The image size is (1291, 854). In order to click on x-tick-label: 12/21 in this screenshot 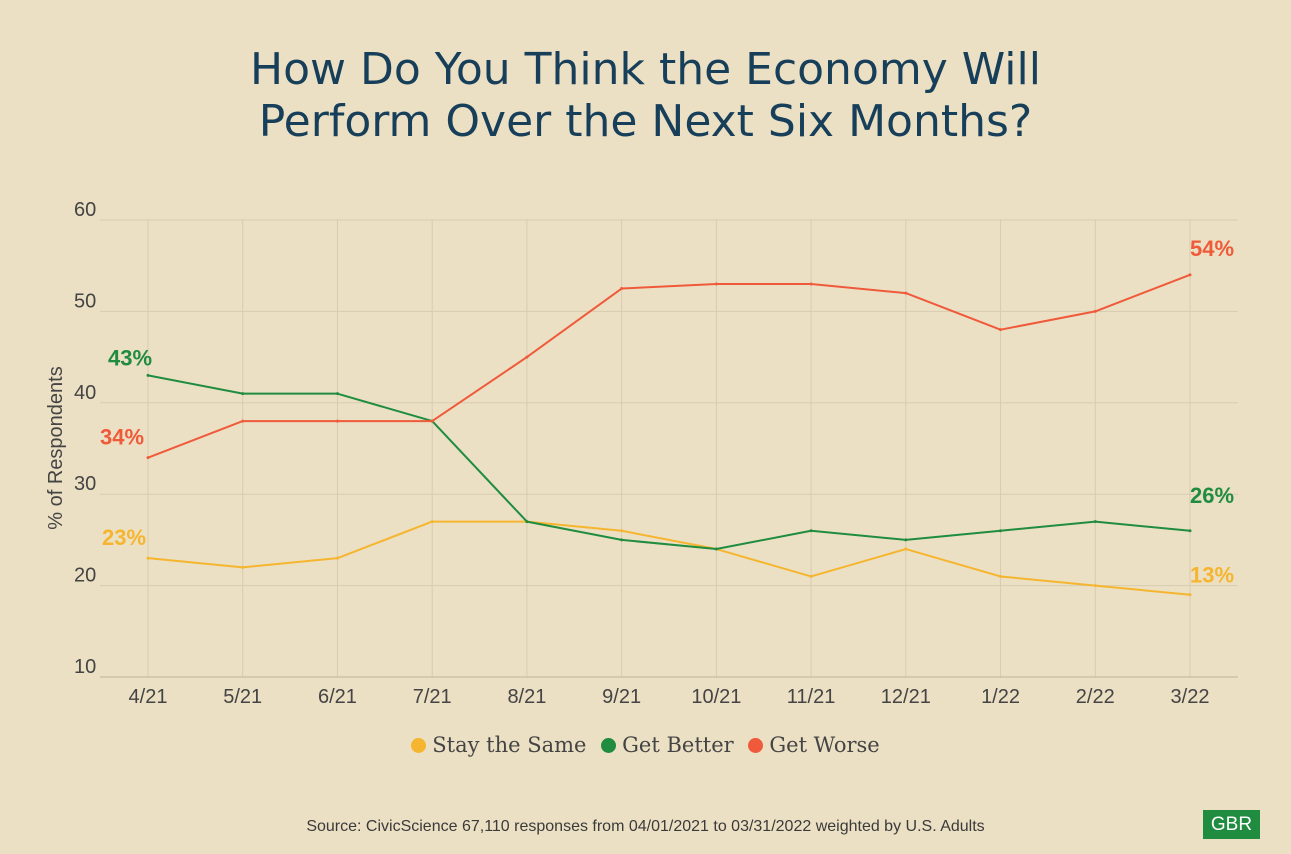, I will do `click(906, 697)`.